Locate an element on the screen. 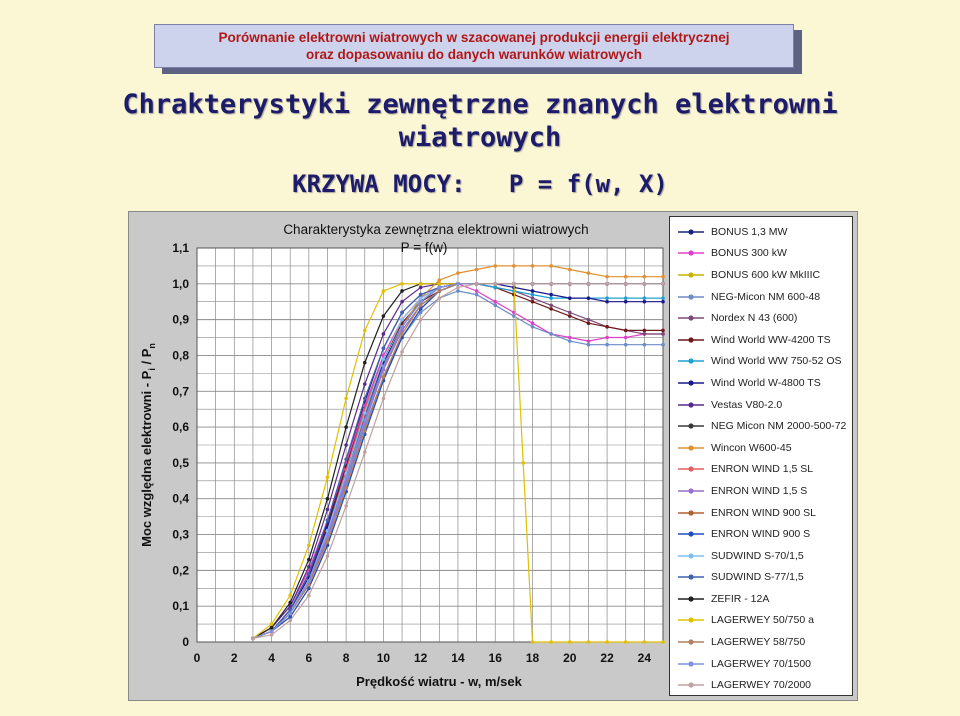 The image size is (960, 716). legend-label: Nordex N 43 (600) is located at coordinates (754, 318).